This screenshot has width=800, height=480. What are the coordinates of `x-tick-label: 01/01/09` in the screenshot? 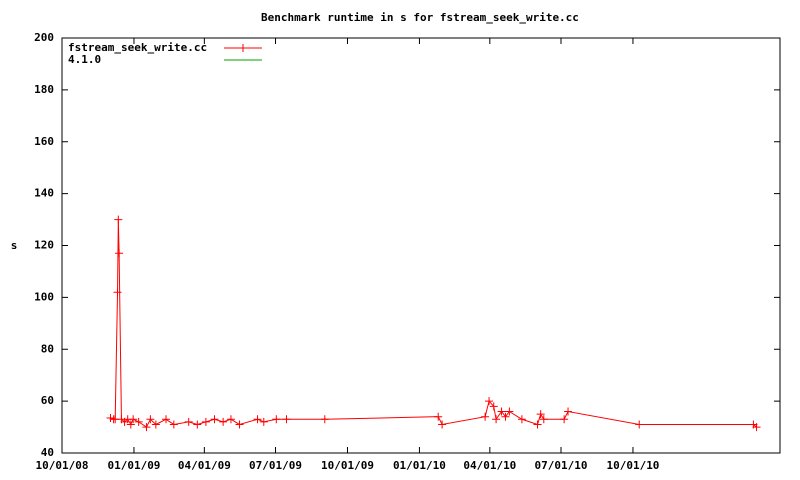 It's located at (133, 465).